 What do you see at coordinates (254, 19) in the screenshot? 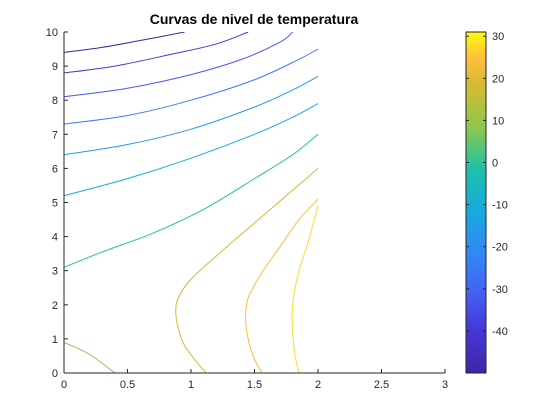
I see `chart-title: Curvas de nivel de temperatura` at bounding box center [254, 19].